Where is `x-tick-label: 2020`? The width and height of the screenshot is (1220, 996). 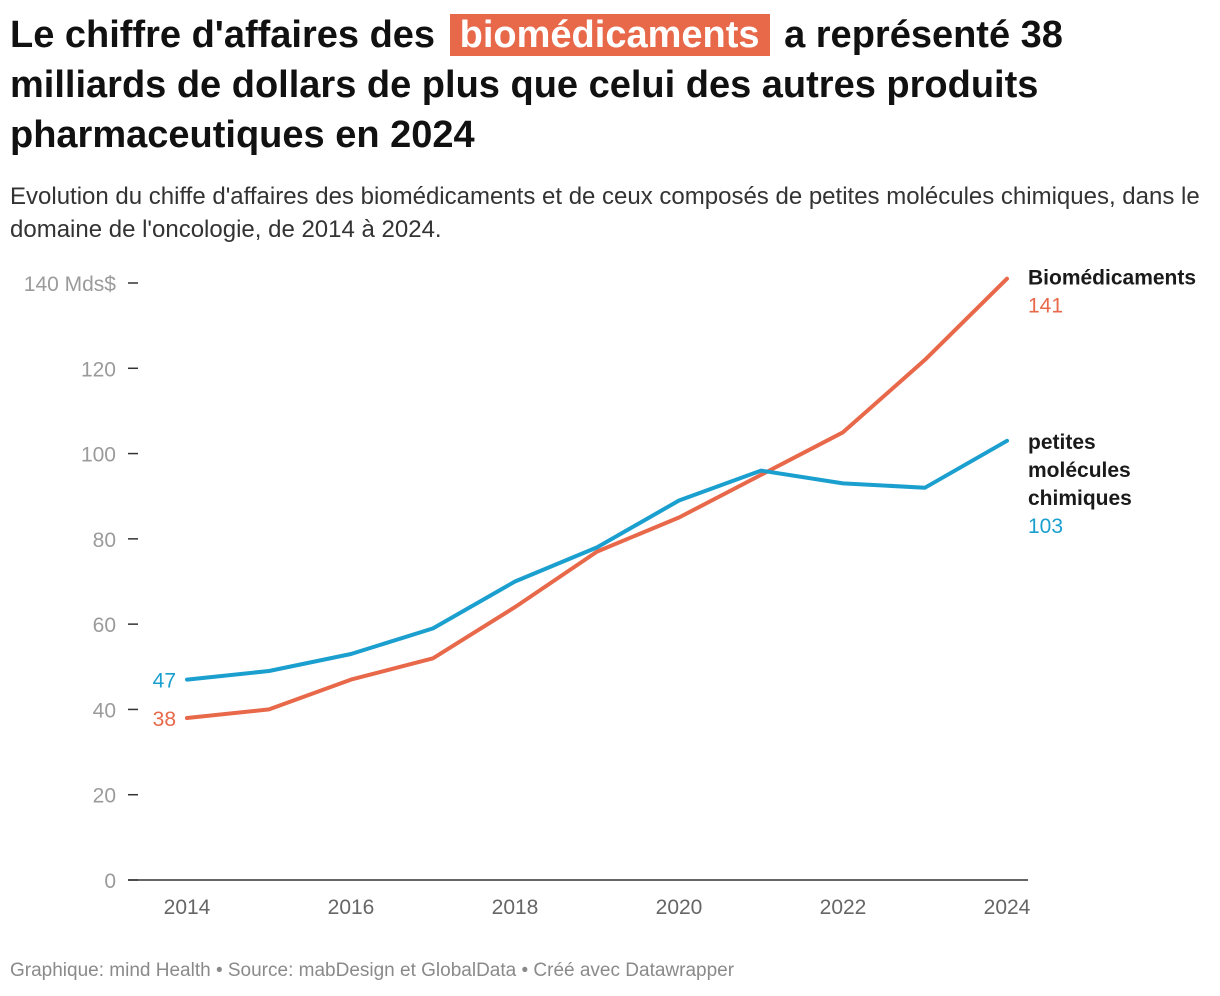
x-tick-label: 2020 is located at coordinates (679, 907).